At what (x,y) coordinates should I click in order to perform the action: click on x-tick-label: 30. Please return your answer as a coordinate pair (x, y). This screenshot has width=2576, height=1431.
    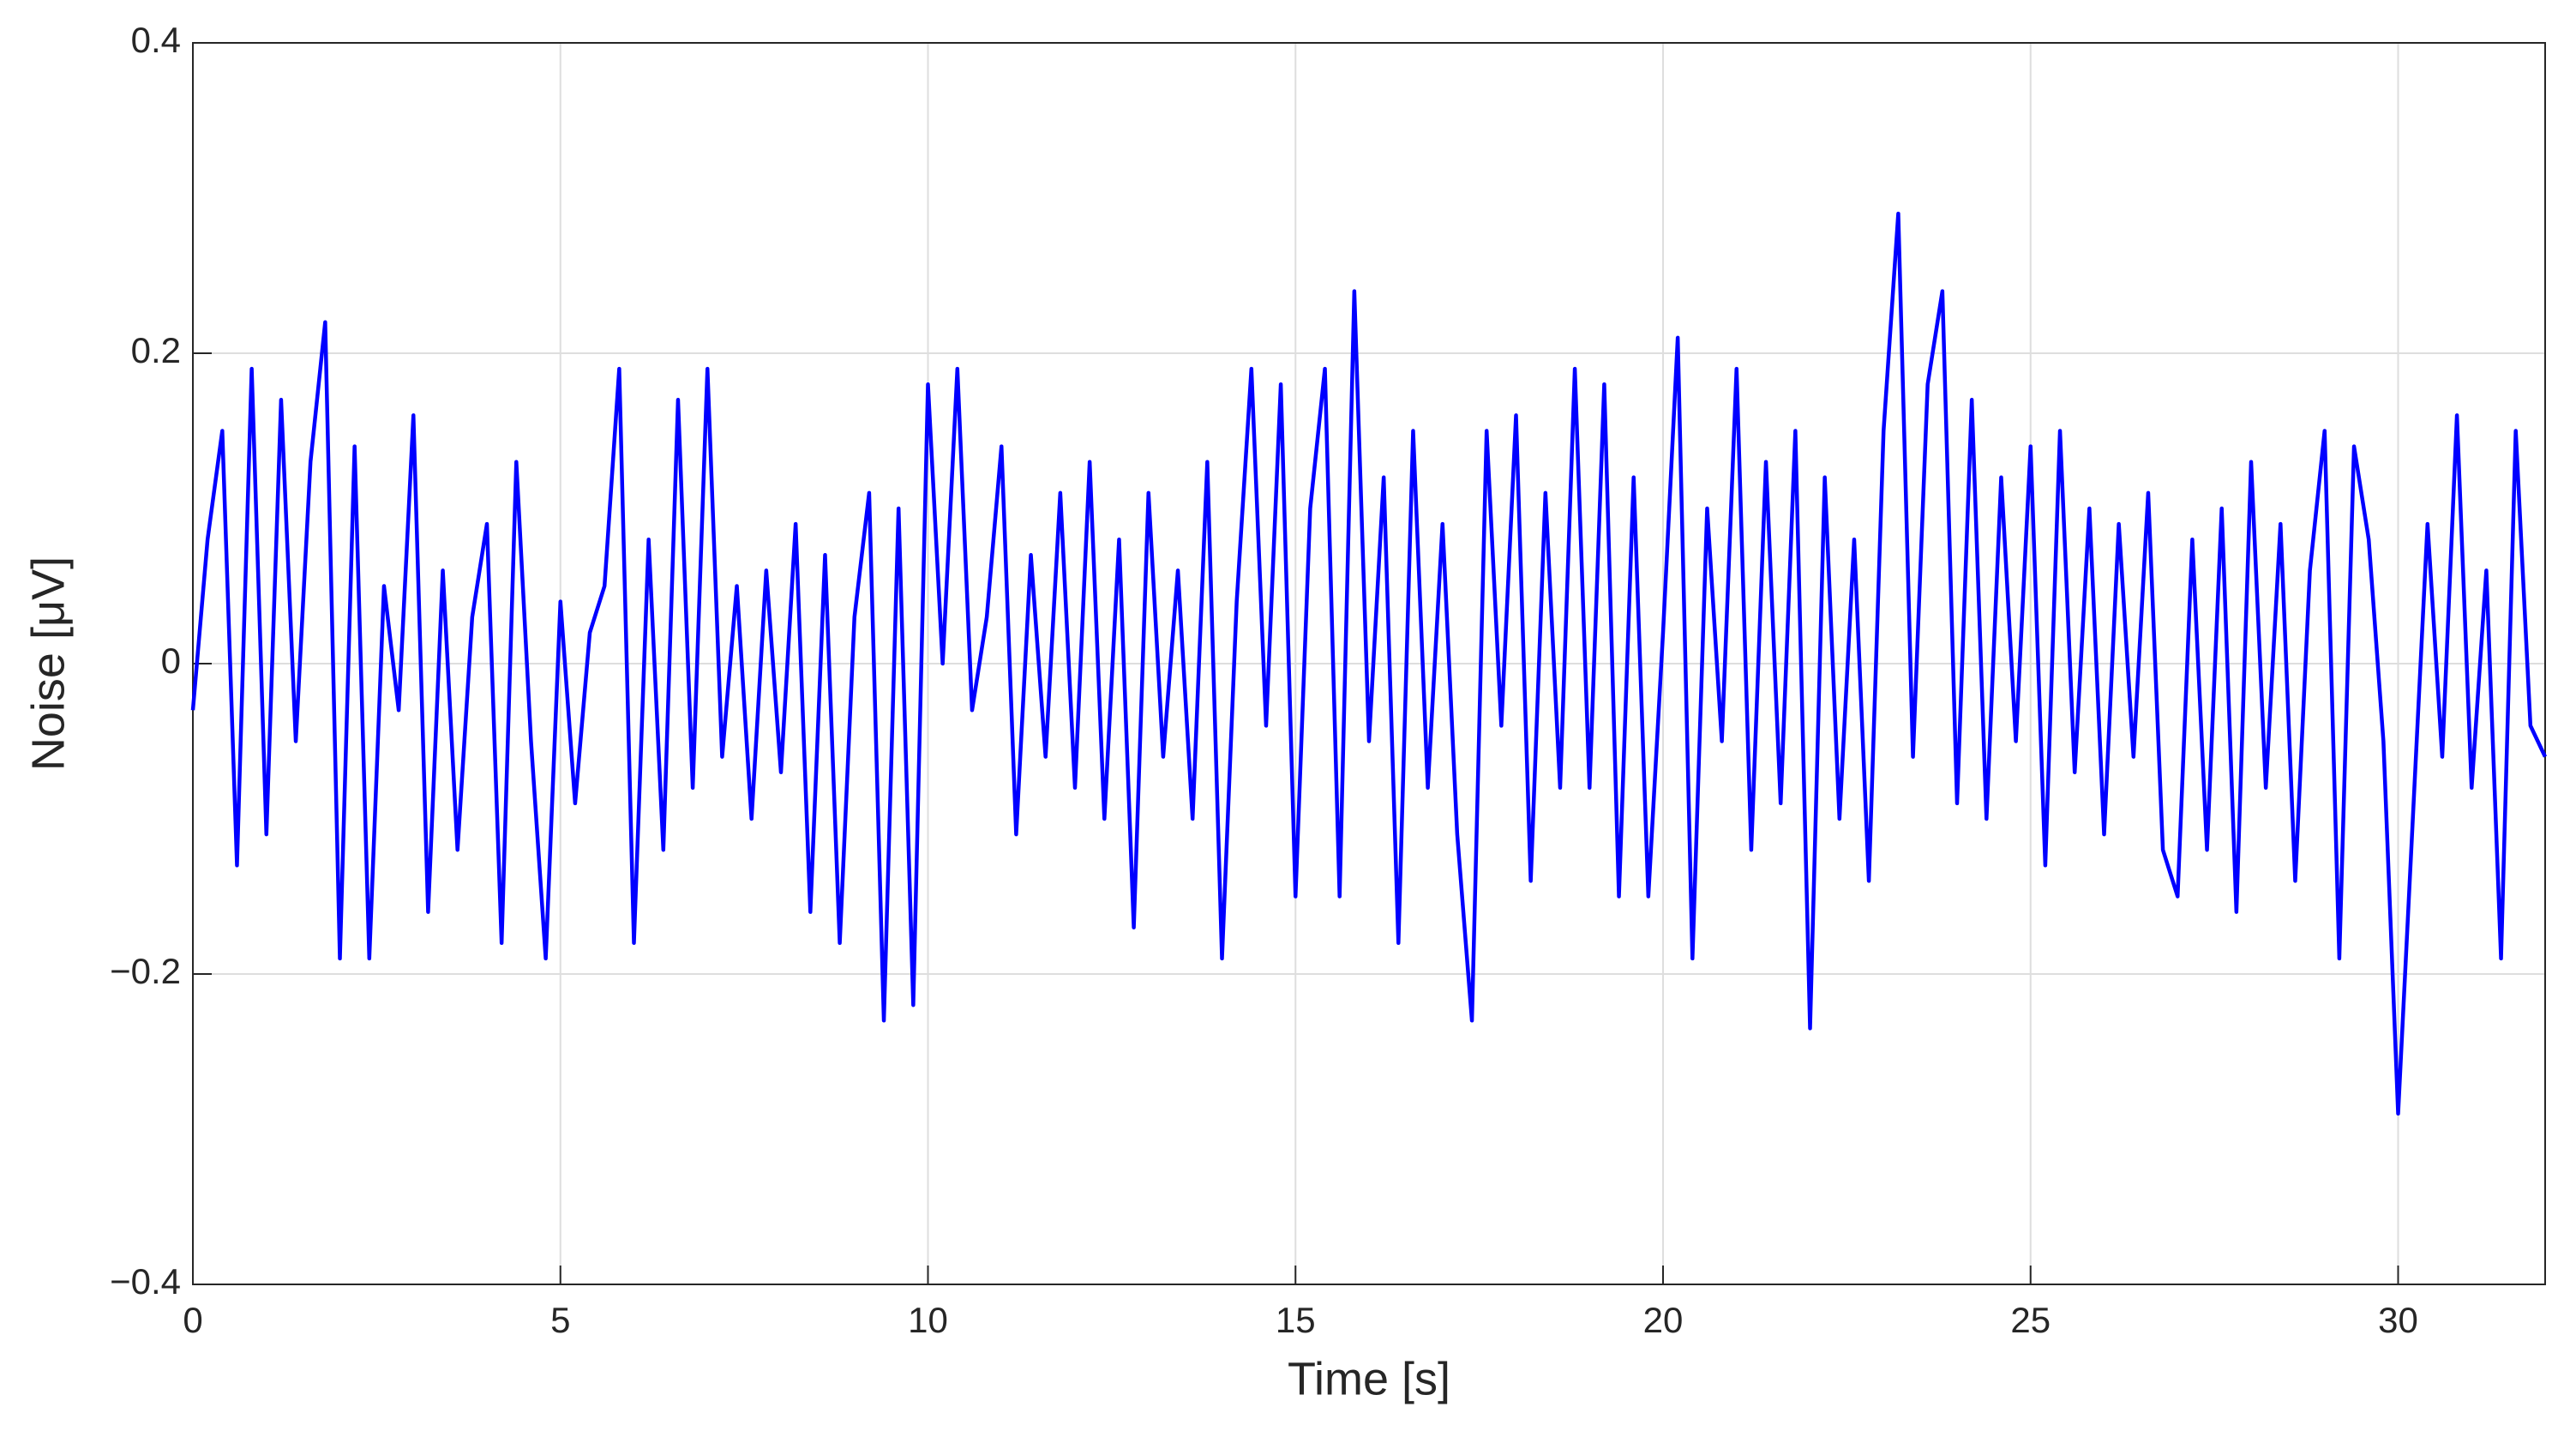
    Looking at the image, I should click on (2398, 1320).